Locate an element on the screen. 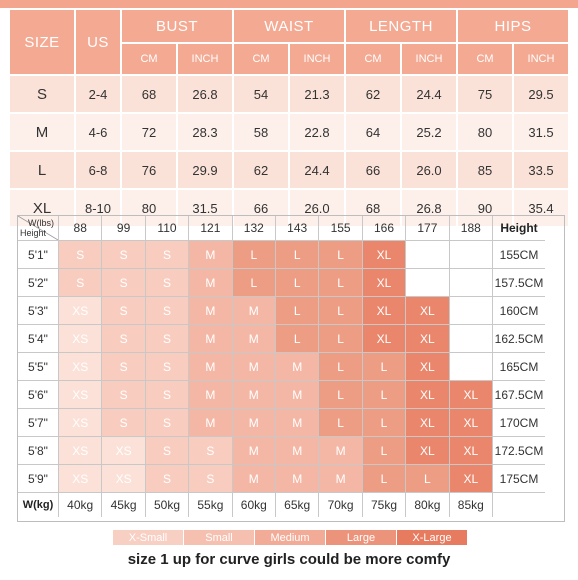 This screenshot has width=578, height=580. weight-lbs-header: 143 is located at coordinates (298, 228).